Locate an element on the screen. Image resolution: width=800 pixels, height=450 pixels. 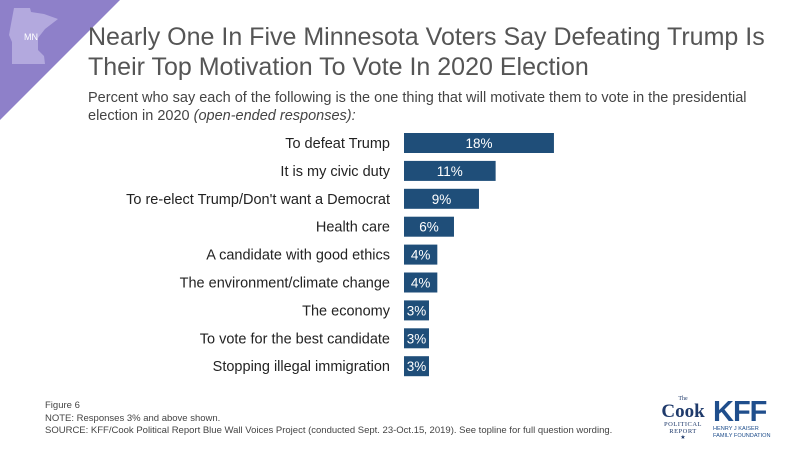
category-label-2: To re-elect Trump/Don't want a Democrat is located at coordinates (258, 200).